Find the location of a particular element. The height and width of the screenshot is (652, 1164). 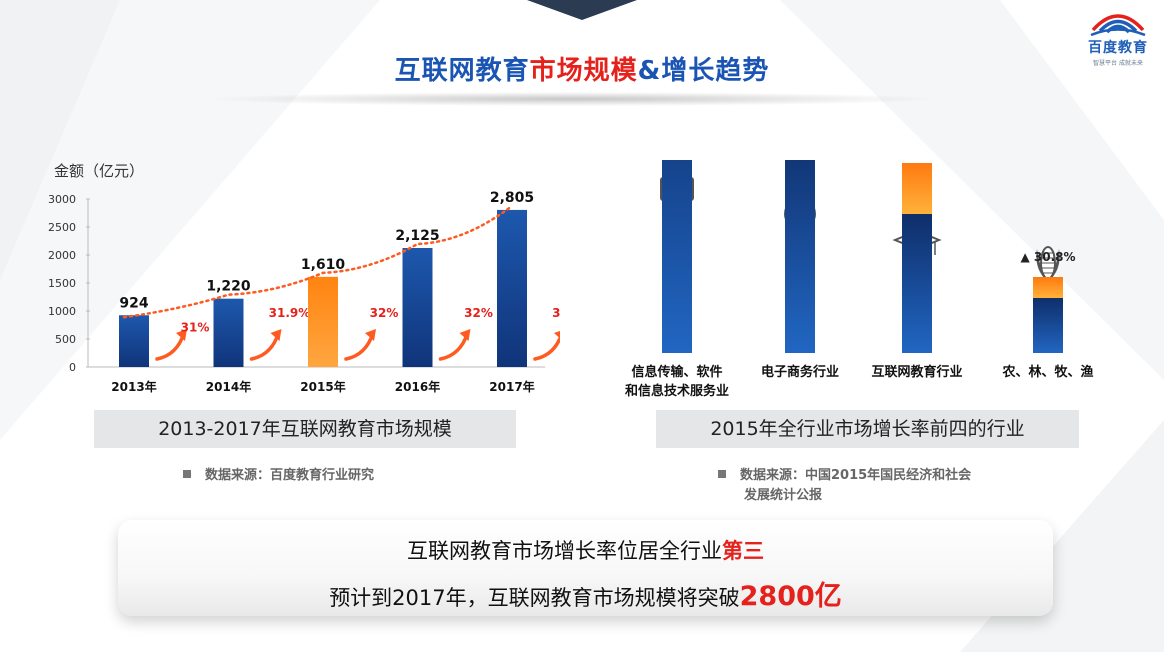

industry-label: 农、林、牧、渔 is located at coordinates (1047, 372).